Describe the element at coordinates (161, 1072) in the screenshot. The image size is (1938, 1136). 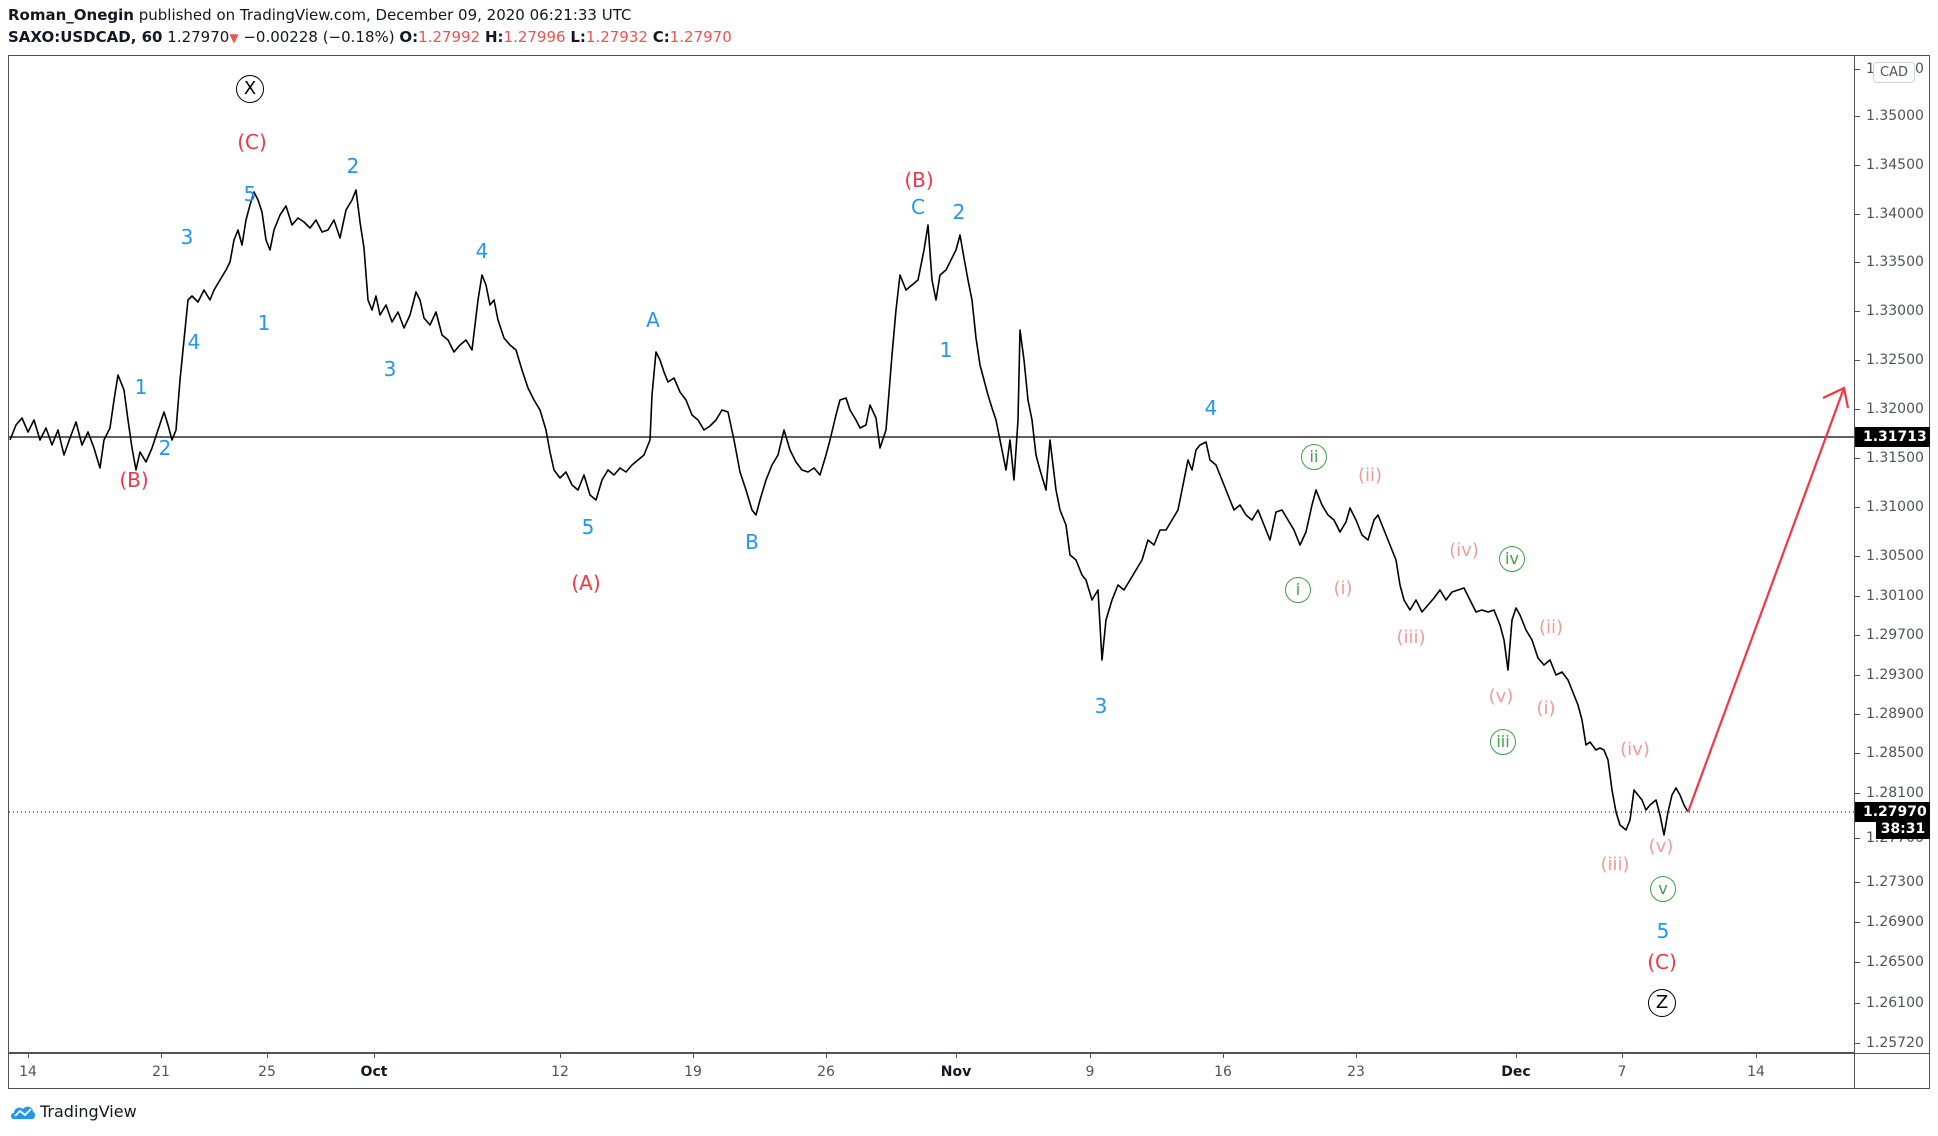
I see `x-tick: 21` at that location.